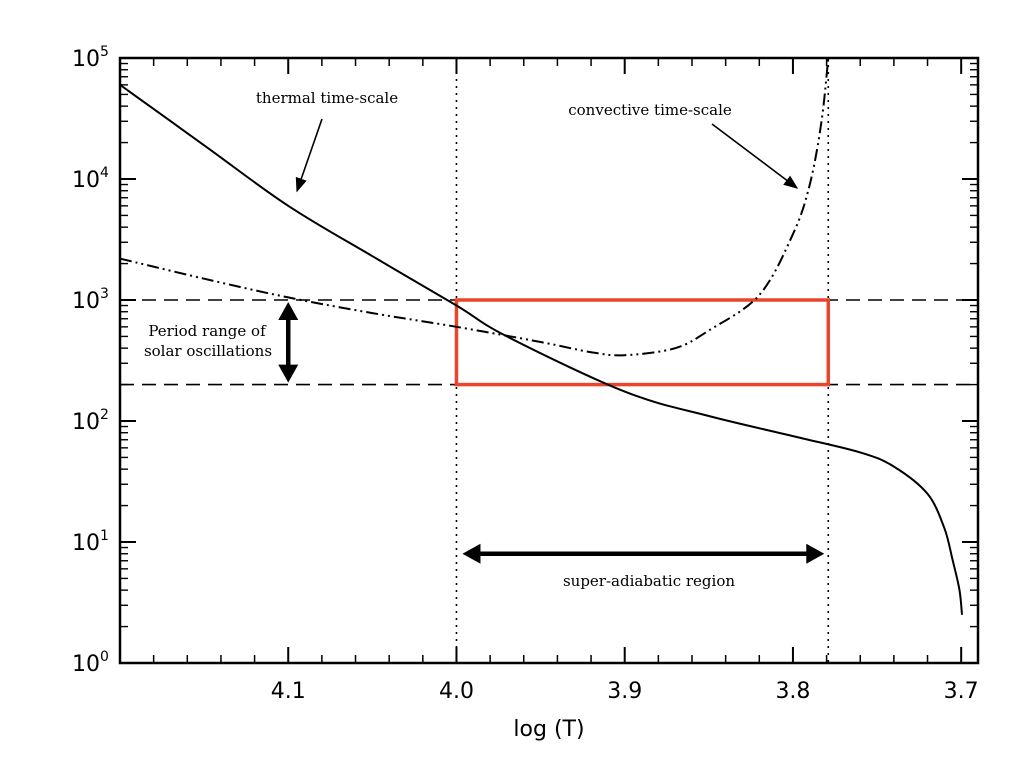  Describe the element at coordinates (90, 300) in the screenshot. I see `y-tick-label-1e3: 10³` at that location.